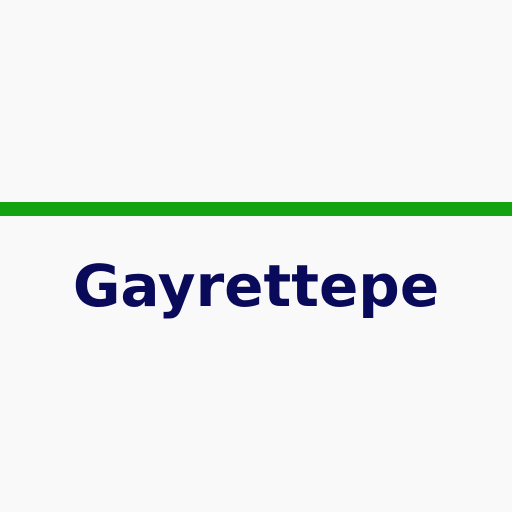 This screenshot has width=512, height=512. What do you see at coordinates (256, 286) in the screenshot?
I see `station-name: Gayrettepe` at bounding box center [256, 286].